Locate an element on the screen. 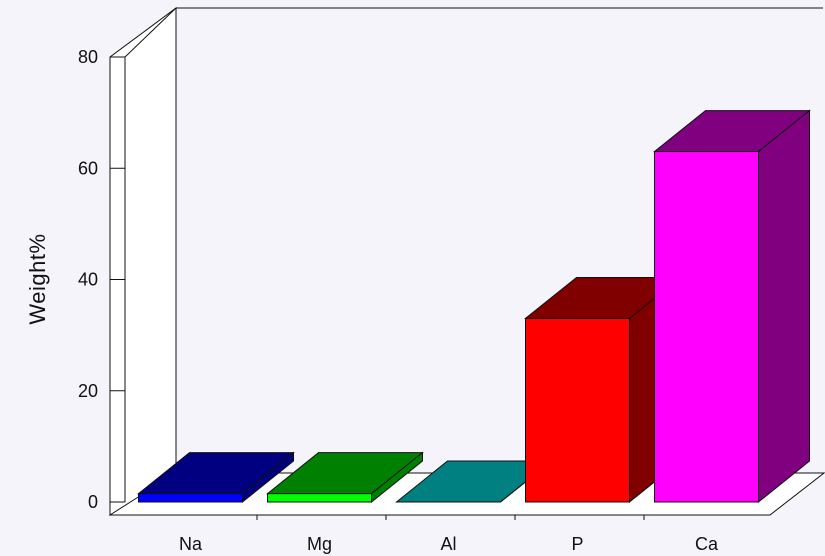 Image resolution: width=825 pixels, height=556 pixels. y-axis-title: Weight% is located at coordinates (37, 278).